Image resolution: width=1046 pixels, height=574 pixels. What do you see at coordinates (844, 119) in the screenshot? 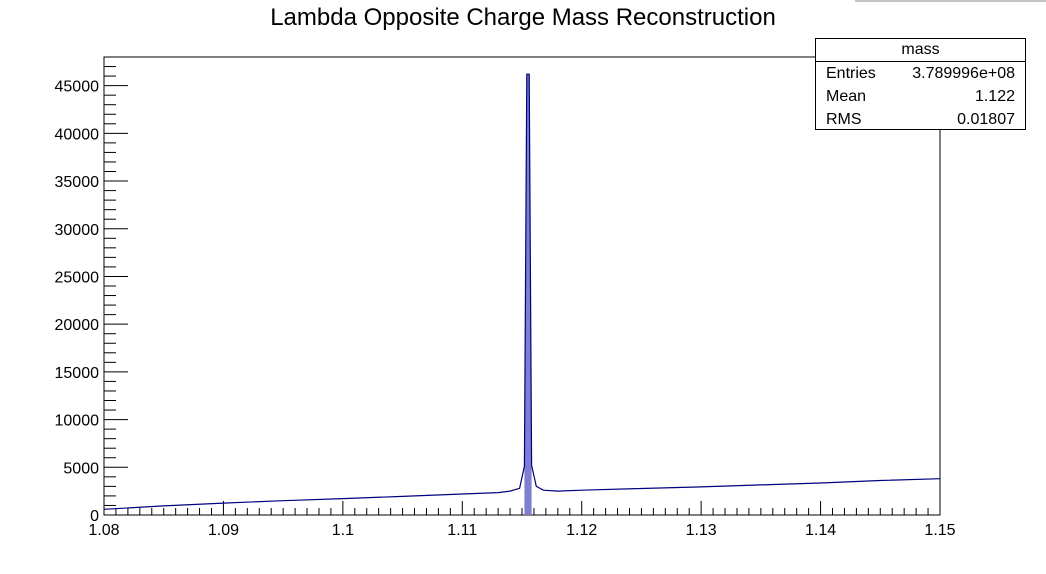
I see `rms-label: RMS` at bounding box center [844, 119].